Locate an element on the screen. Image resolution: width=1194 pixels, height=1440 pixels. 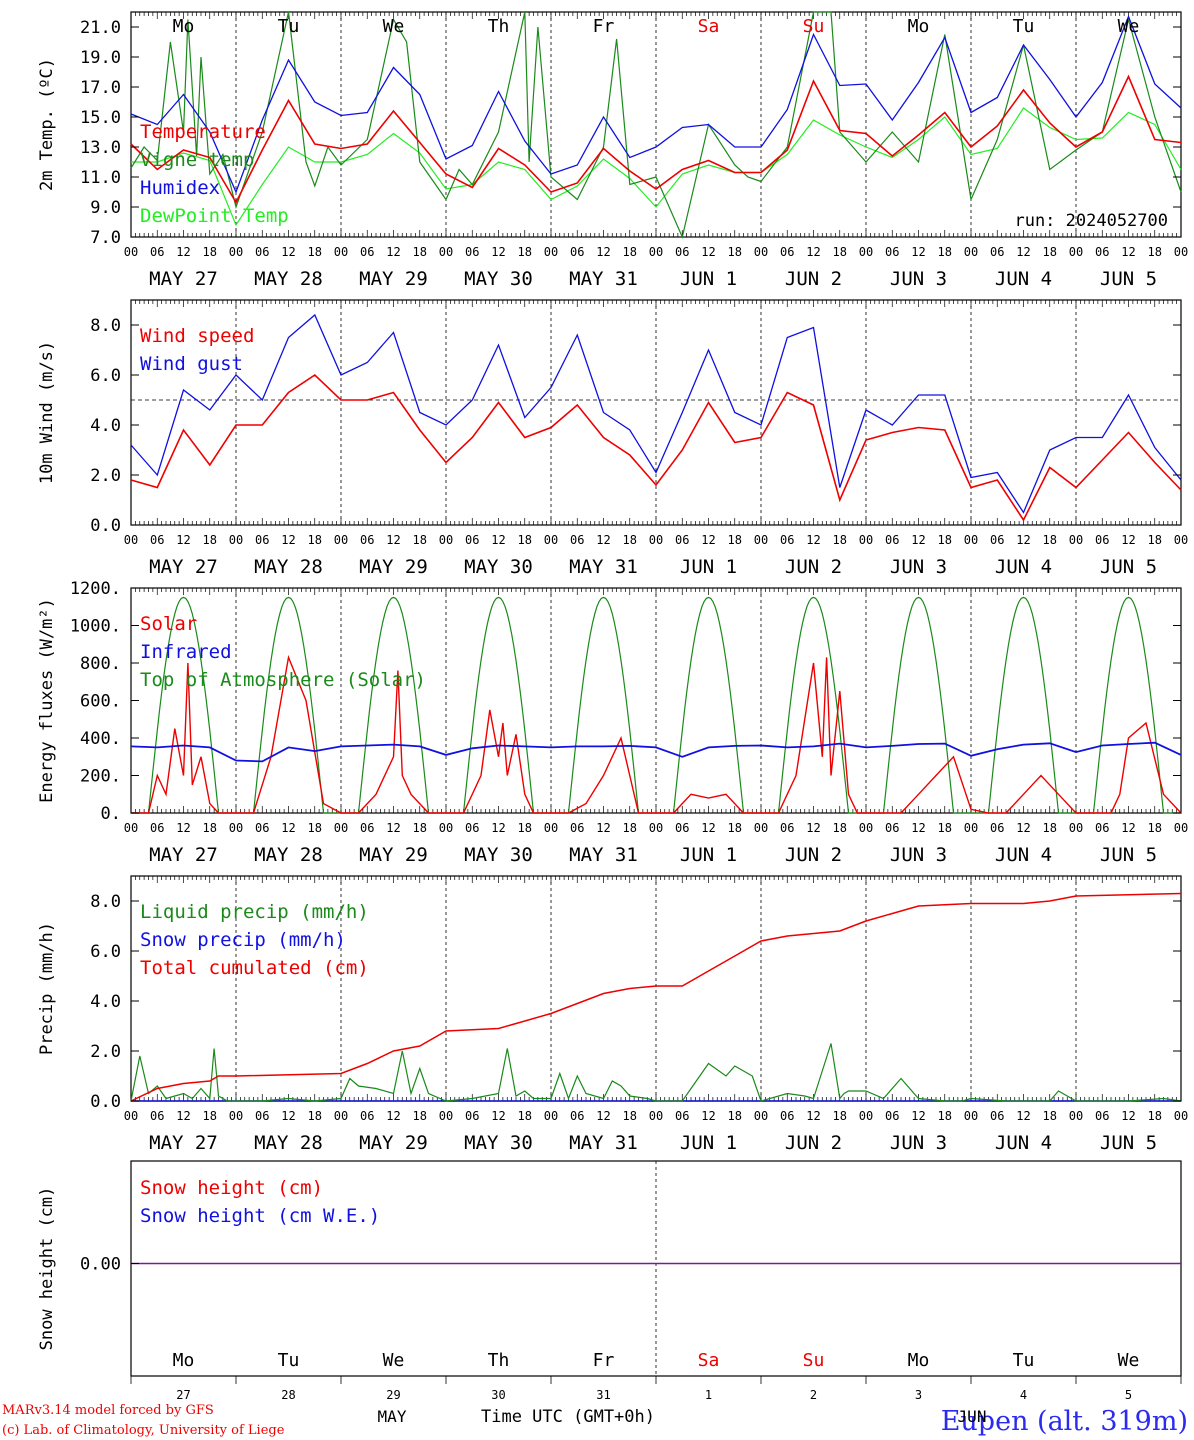
day-number-label: 31 is located at coordinates (603, 1395).